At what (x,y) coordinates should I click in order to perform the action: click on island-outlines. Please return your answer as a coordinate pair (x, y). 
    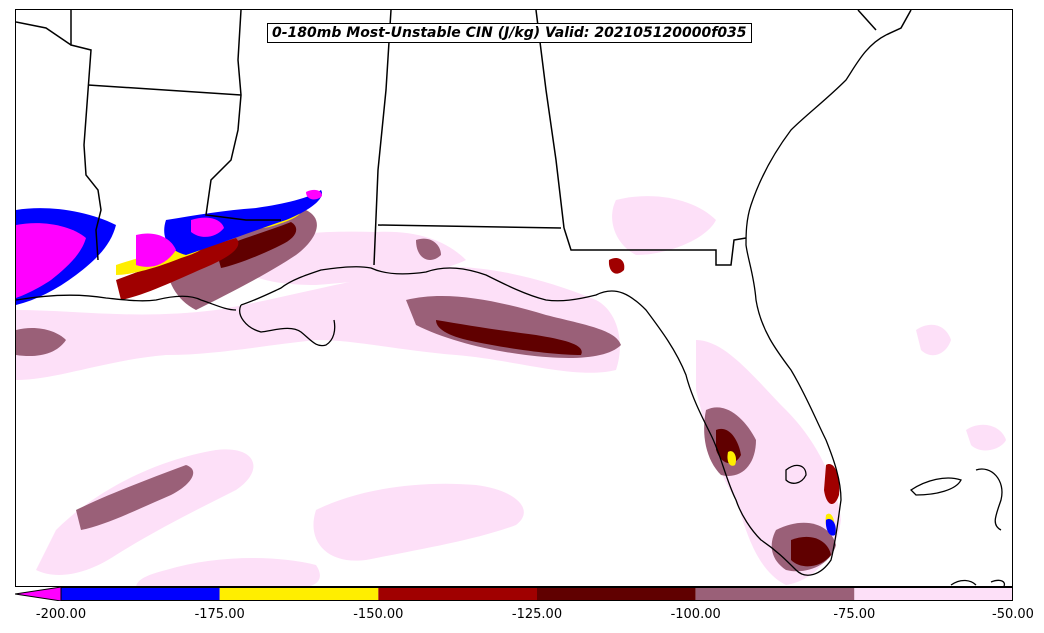
    Looking at the image, I should click on (895, 525).